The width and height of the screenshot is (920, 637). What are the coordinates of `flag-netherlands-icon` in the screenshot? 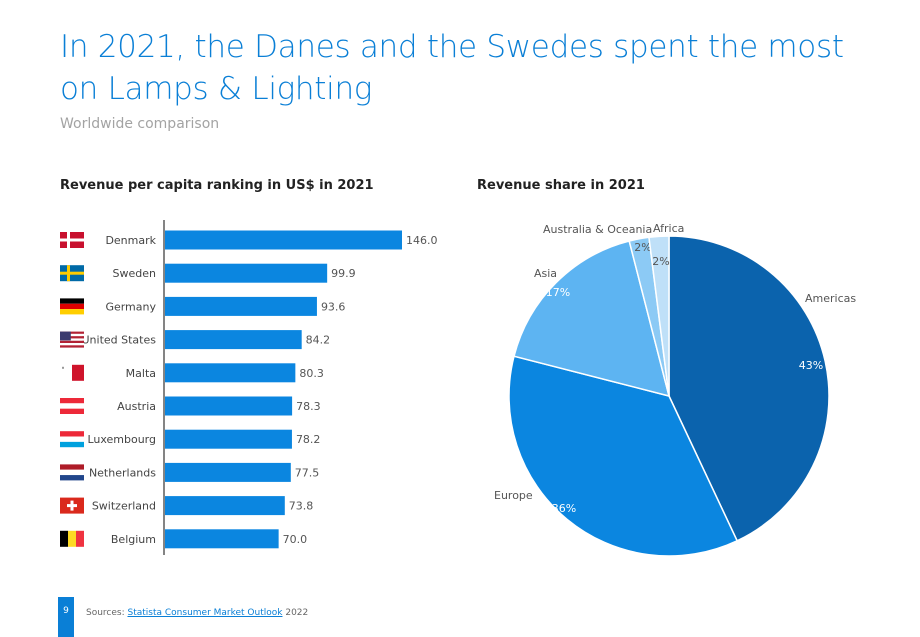 It's located at (72, 472).